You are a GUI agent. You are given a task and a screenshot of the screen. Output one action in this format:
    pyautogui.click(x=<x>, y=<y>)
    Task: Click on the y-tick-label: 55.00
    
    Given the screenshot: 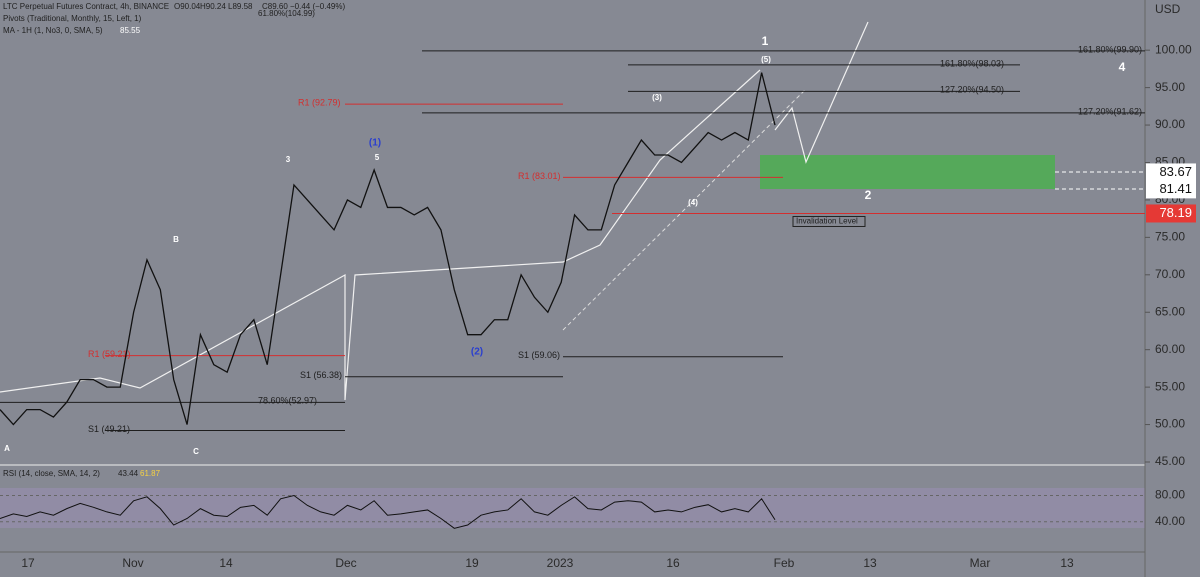 What is the action you would take?
    pyautogui.click(x=1170, y=386)
    